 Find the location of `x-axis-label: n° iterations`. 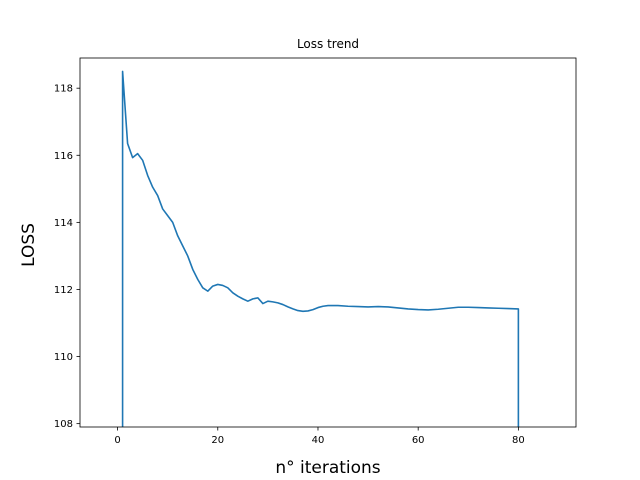

x-axis-label: n° iterations is located at coordinates (327, 468).